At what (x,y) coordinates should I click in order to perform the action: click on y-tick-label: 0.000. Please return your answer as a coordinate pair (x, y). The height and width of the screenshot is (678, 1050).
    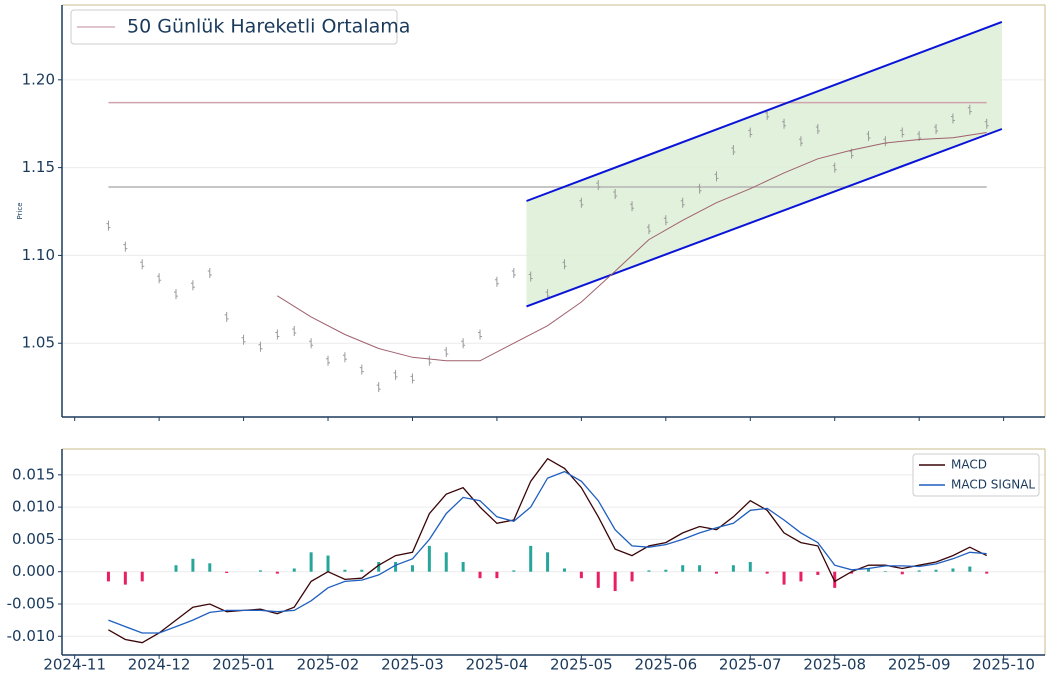
    Looking at the image, I should click on (33, 571).